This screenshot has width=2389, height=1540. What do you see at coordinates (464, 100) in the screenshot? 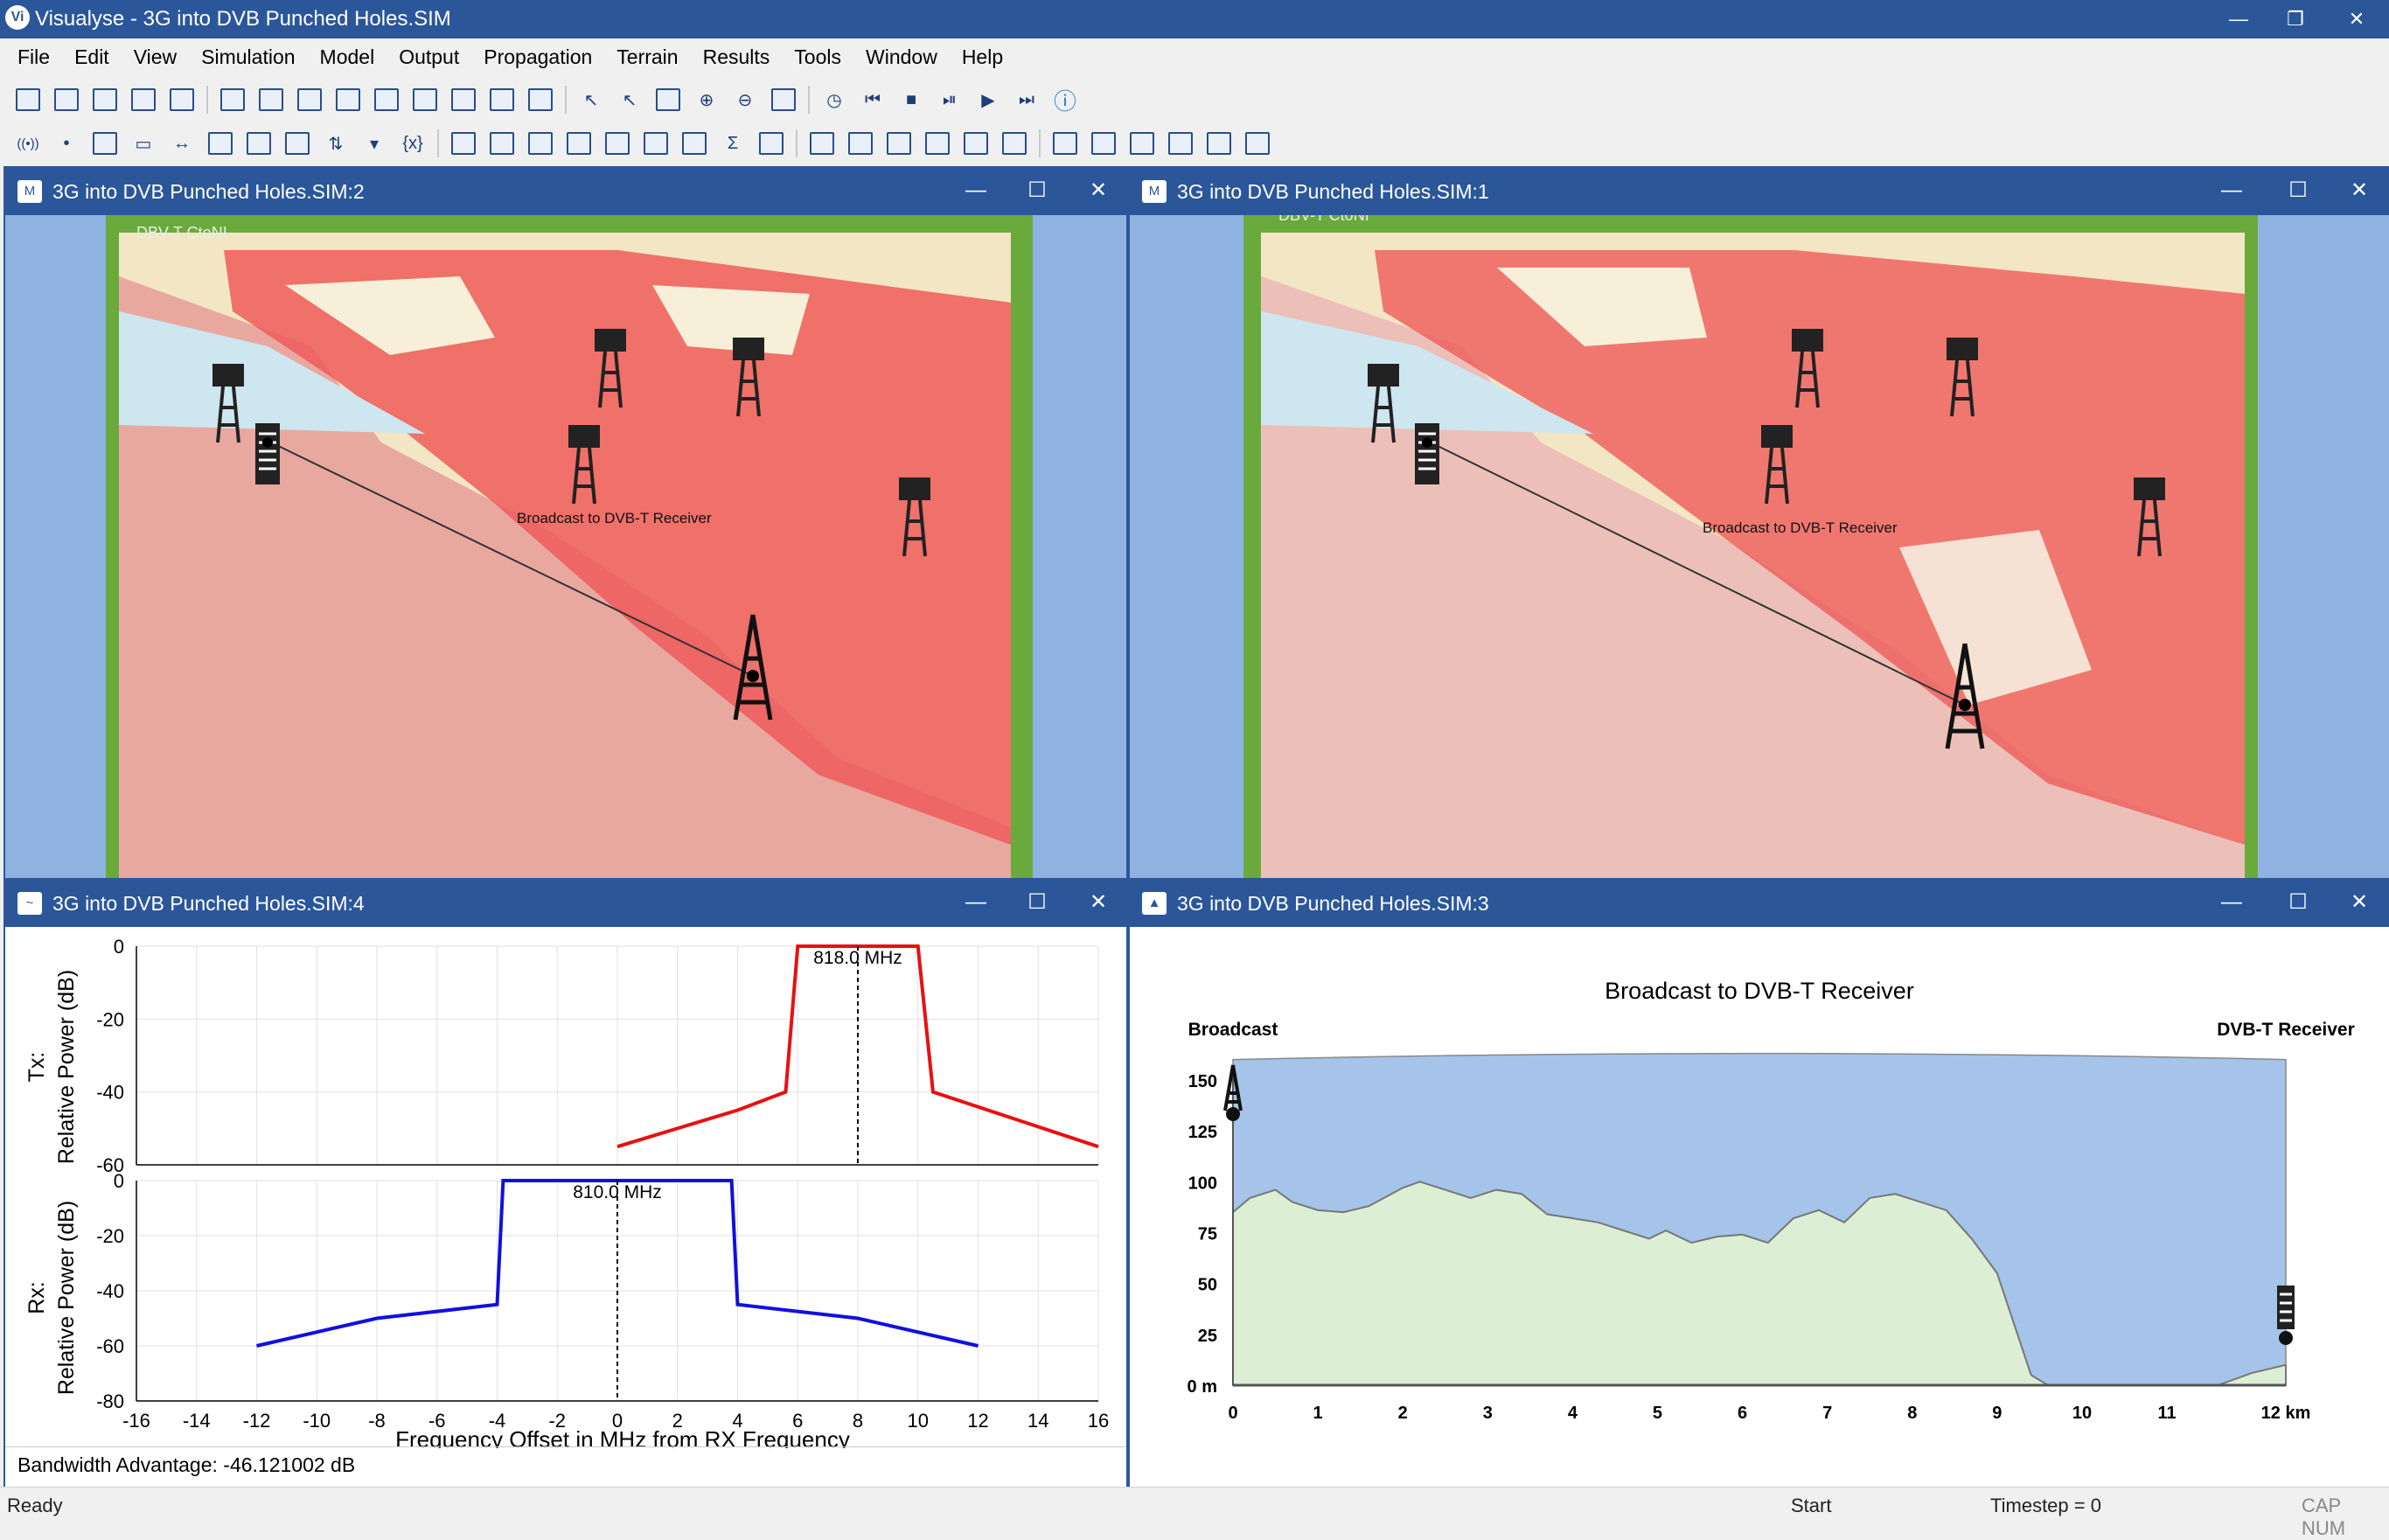
I see `table-icon` at bounding box center [464, 100].